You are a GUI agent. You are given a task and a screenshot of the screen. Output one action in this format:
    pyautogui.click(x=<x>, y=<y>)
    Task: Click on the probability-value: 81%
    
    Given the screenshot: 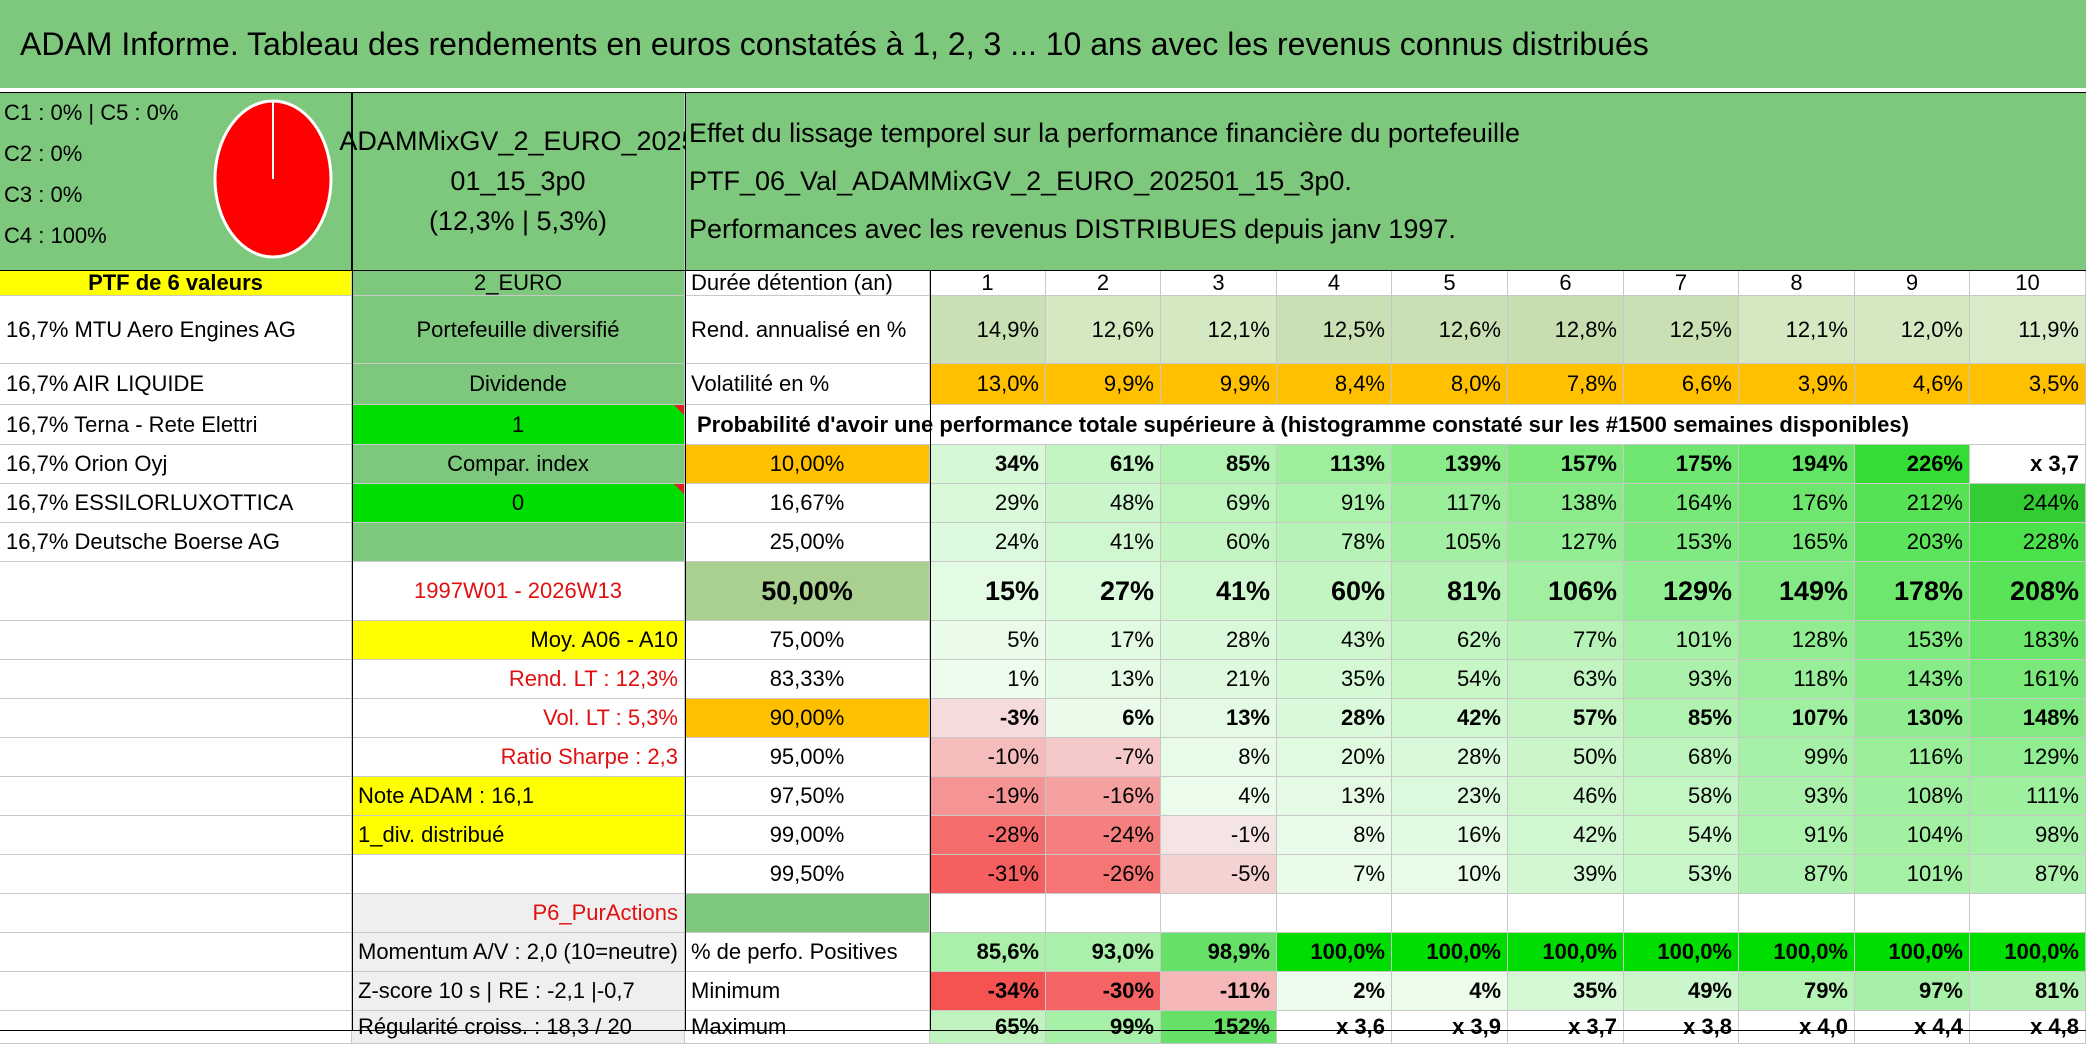 What is the action you would take?
    pyautogui.click(x=1450, y=591)
    